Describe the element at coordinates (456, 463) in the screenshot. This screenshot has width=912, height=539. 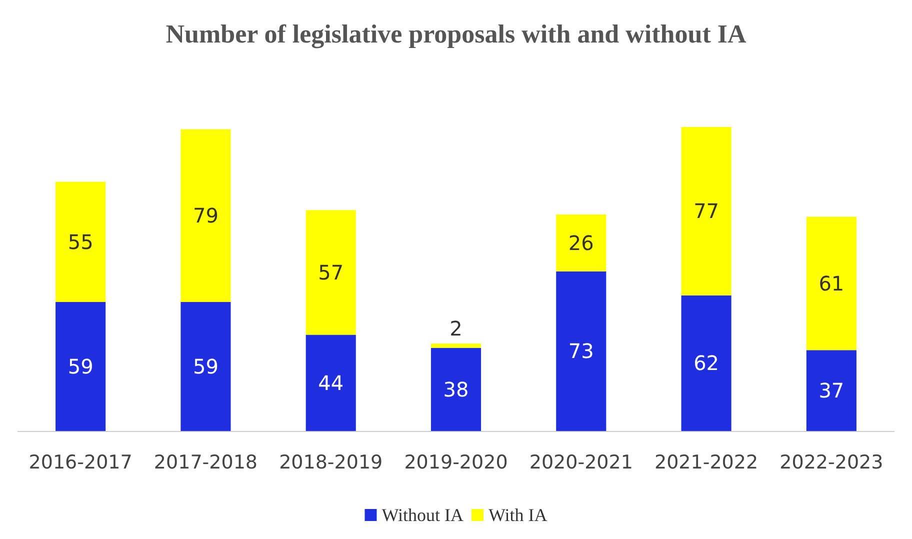
I see `x-tick-label: 2019-2020` at that location.